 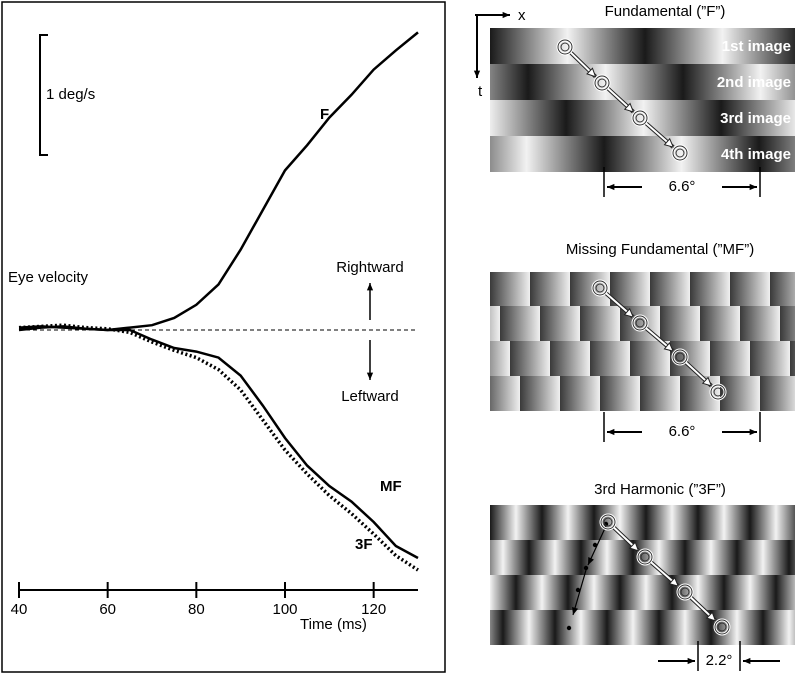 I want to click on y-label: Eye velocity, so click(x=48, y=277).